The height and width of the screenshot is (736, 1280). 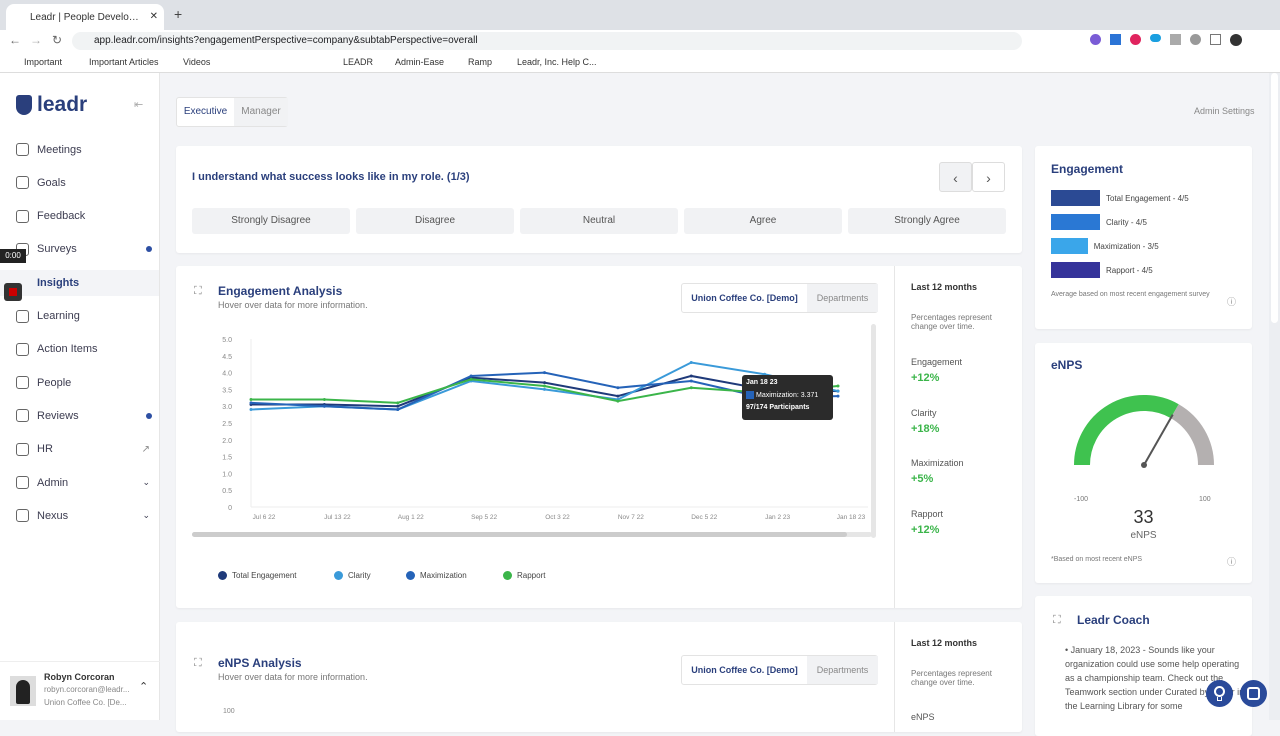 I want to click on close-tab-icon: ✕, so click(x=153, y=16).